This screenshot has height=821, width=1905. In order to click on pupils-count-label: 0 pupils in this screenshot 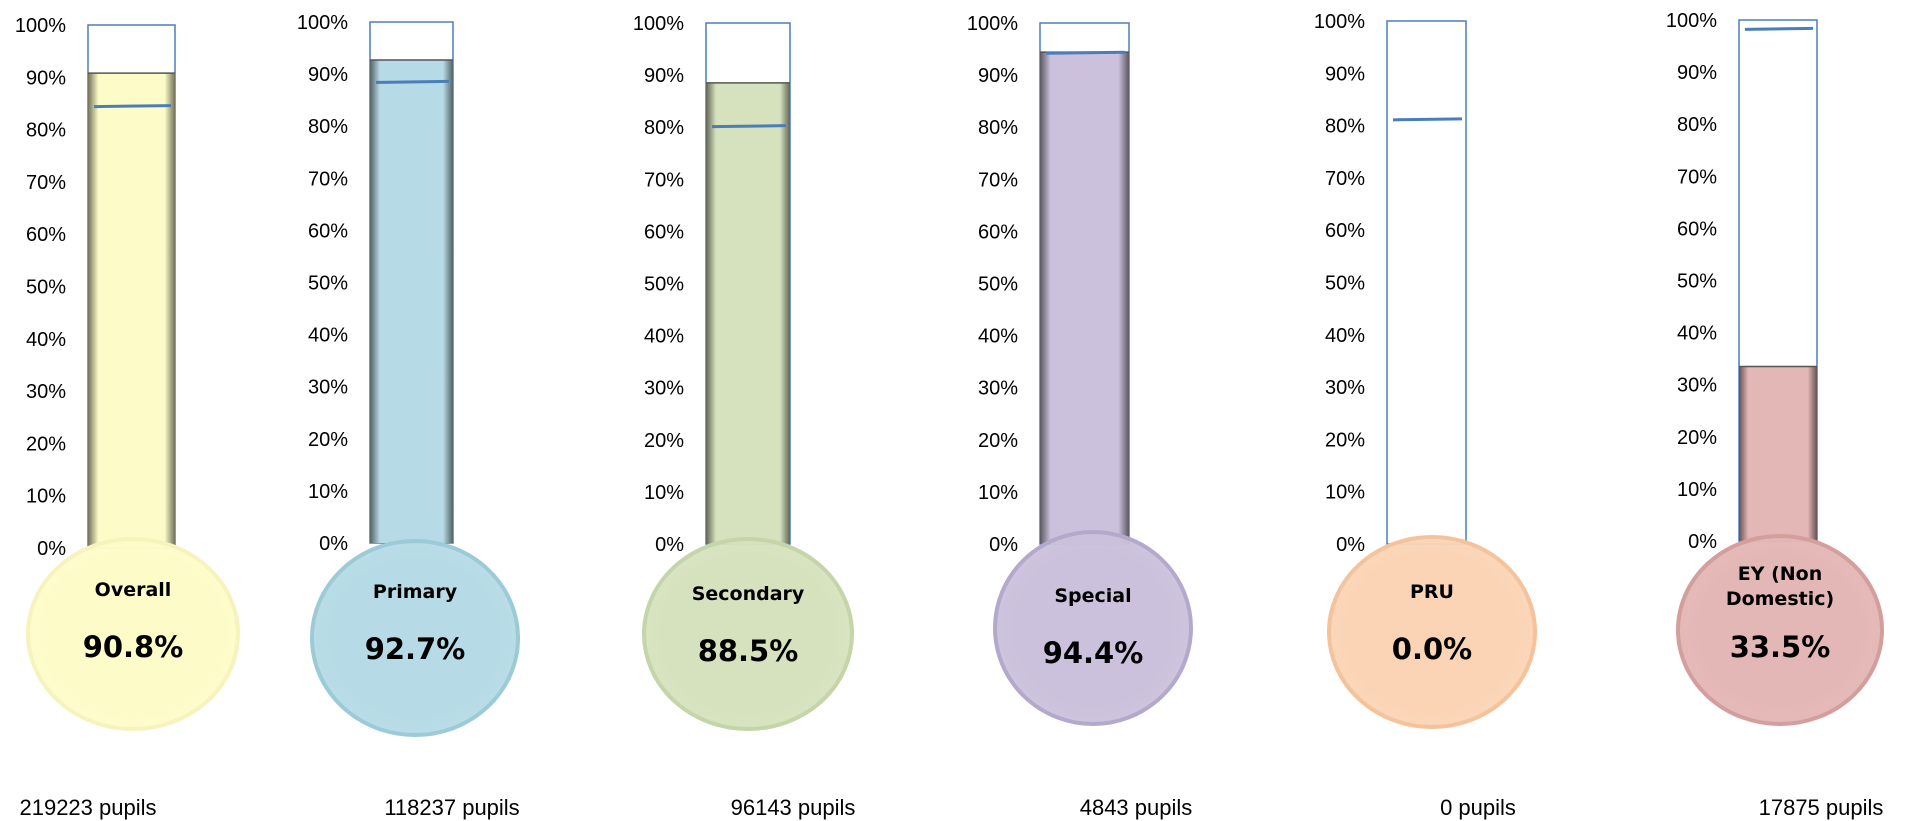, I will do `click(1478, 807)`.